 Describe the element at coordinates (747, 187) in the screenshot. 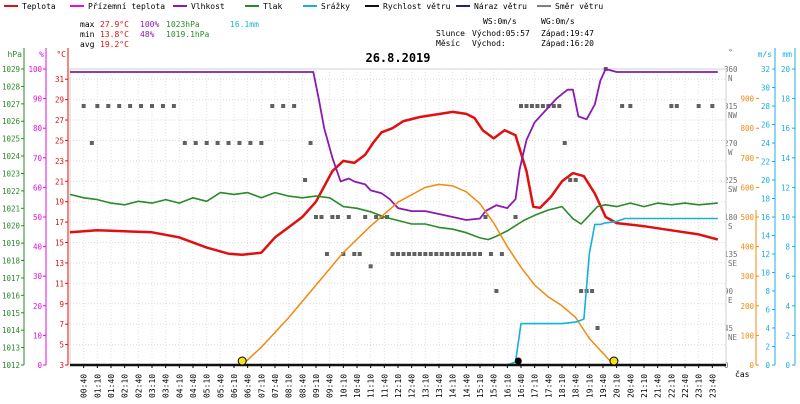

I see `axis-tick-label: 600` at that location.